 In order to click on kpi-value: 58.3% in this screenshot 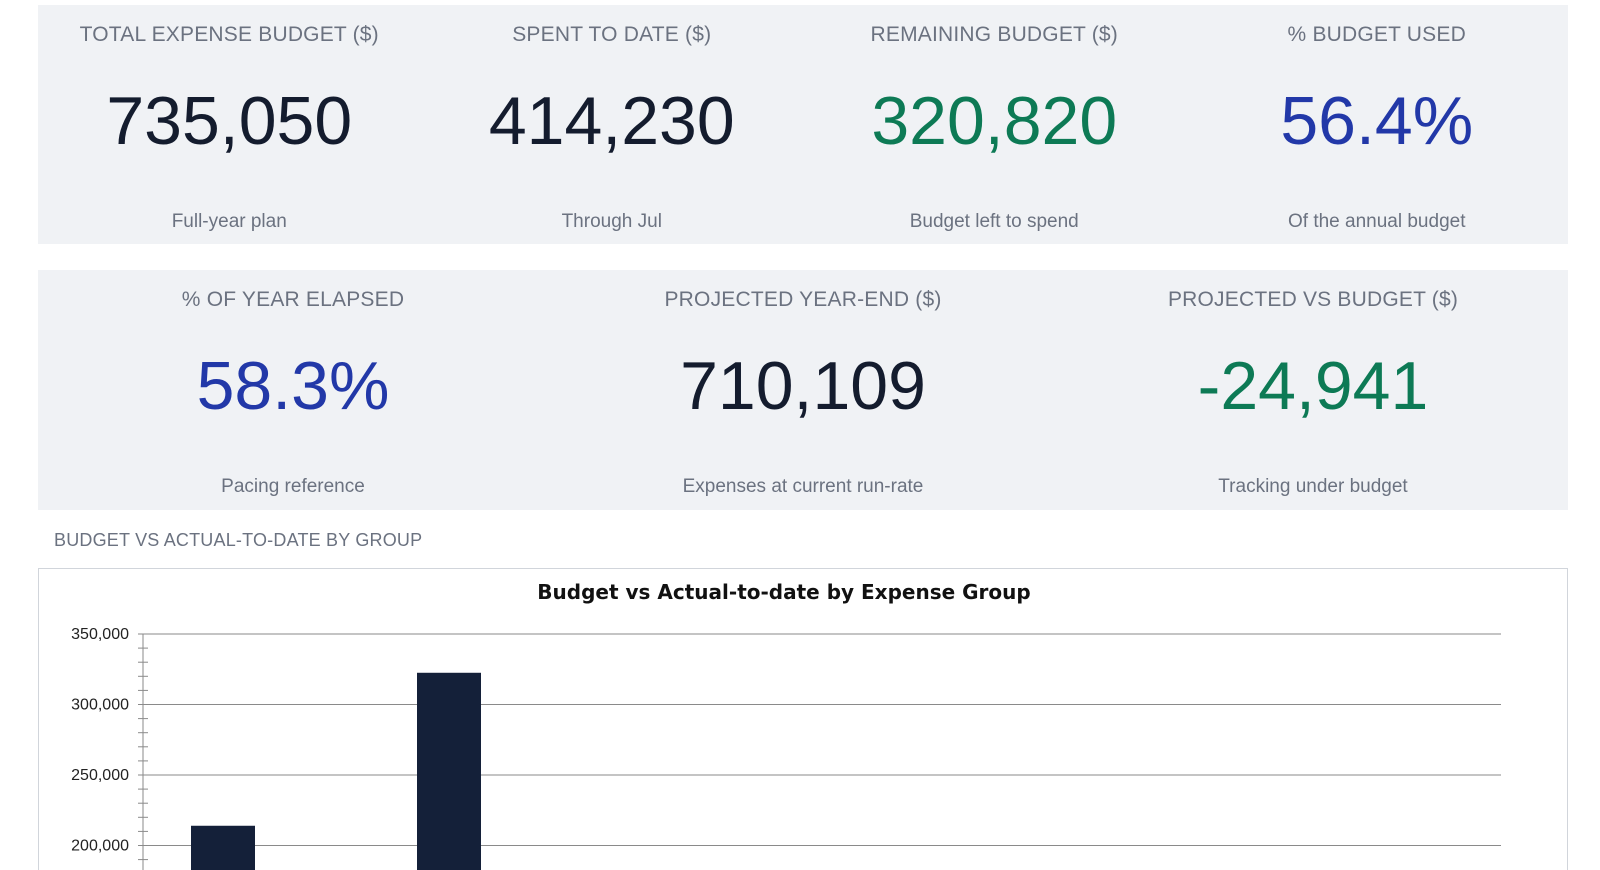, I will do `click(293, 386)`.